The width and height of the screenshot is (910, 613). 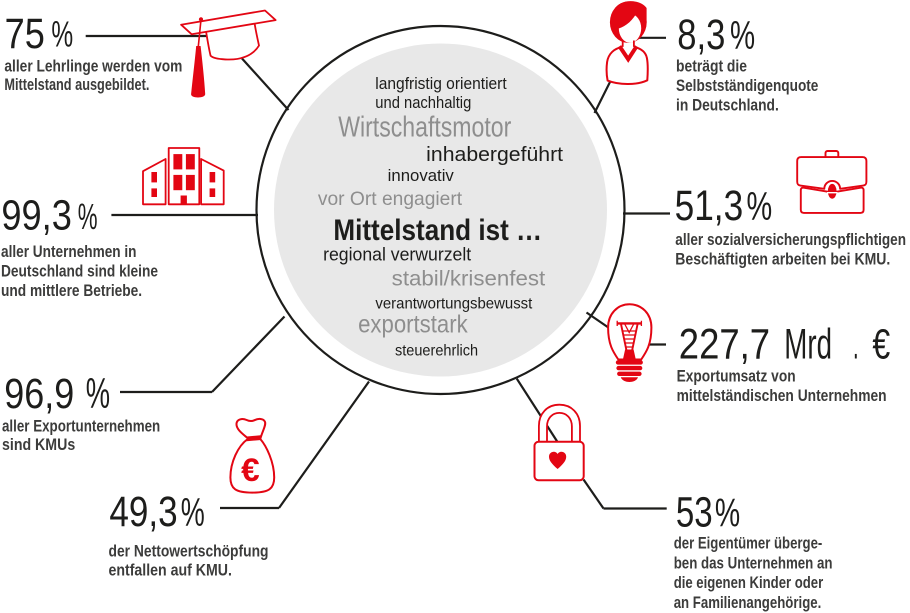 I want to click on svg-text: in Deutschland., so click(x=727, y=105).